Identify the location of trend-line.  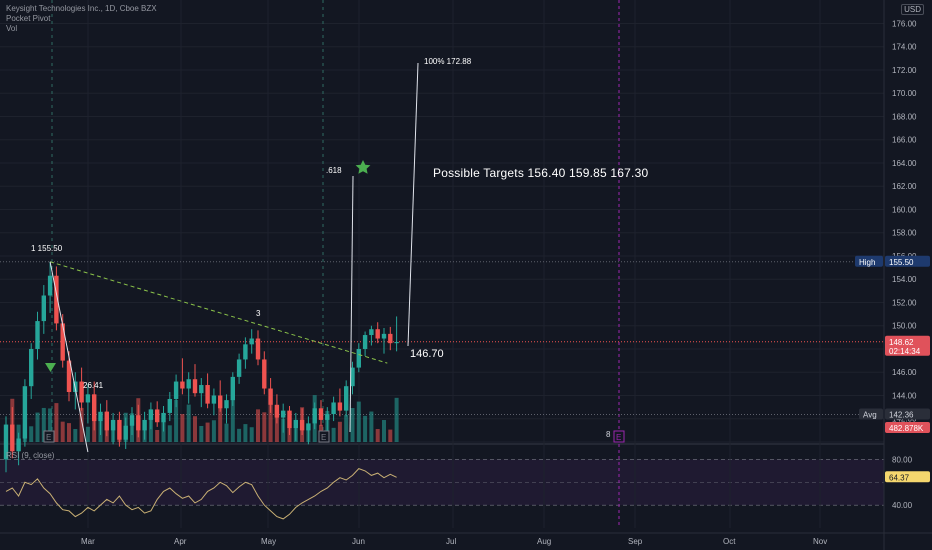
(218, 312).